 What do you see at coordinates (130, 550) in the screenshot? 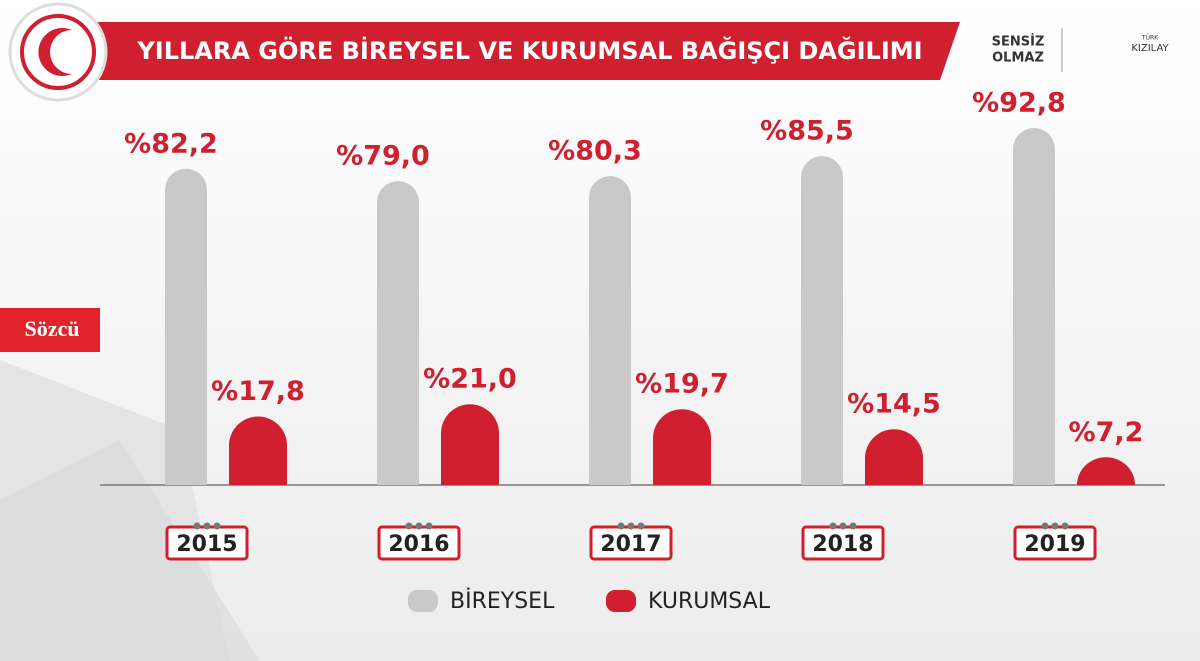
I see `decor` at bounding box center [130, 550].